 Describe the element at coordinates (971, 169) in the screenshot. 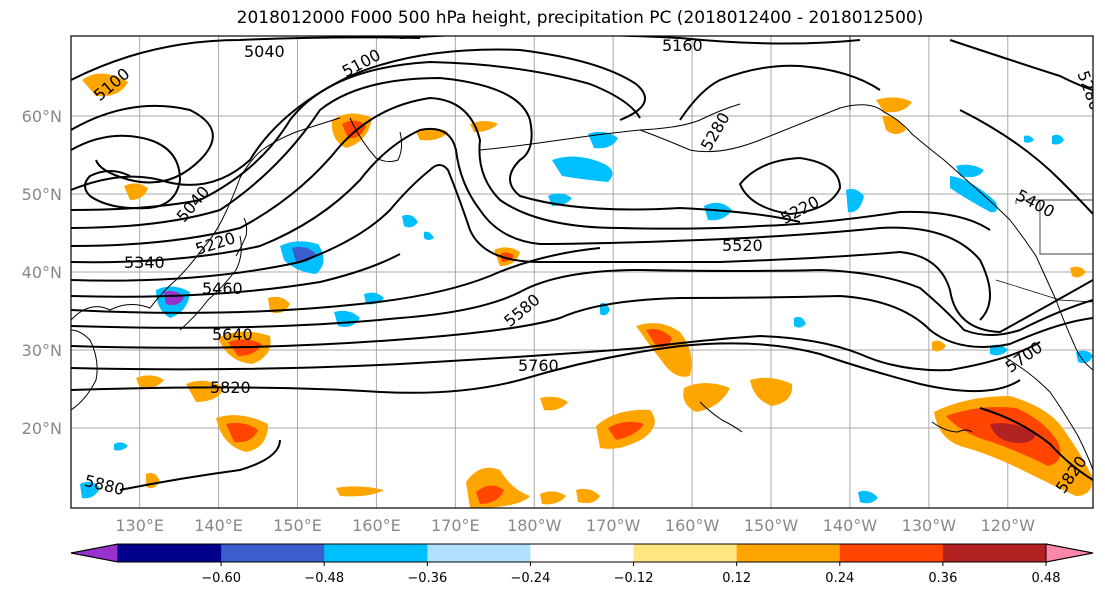

I see `political-borders` at that location.